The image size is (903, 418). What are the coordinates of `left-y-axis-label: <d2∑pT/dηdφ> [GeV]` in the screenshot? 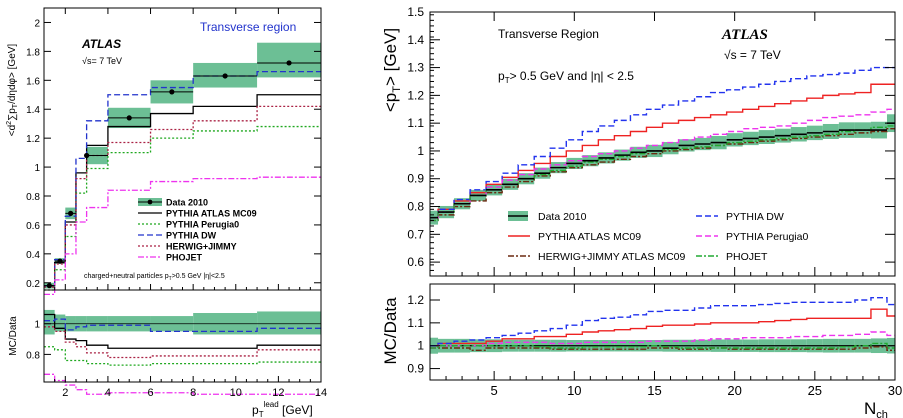 It's located at (12, 90).